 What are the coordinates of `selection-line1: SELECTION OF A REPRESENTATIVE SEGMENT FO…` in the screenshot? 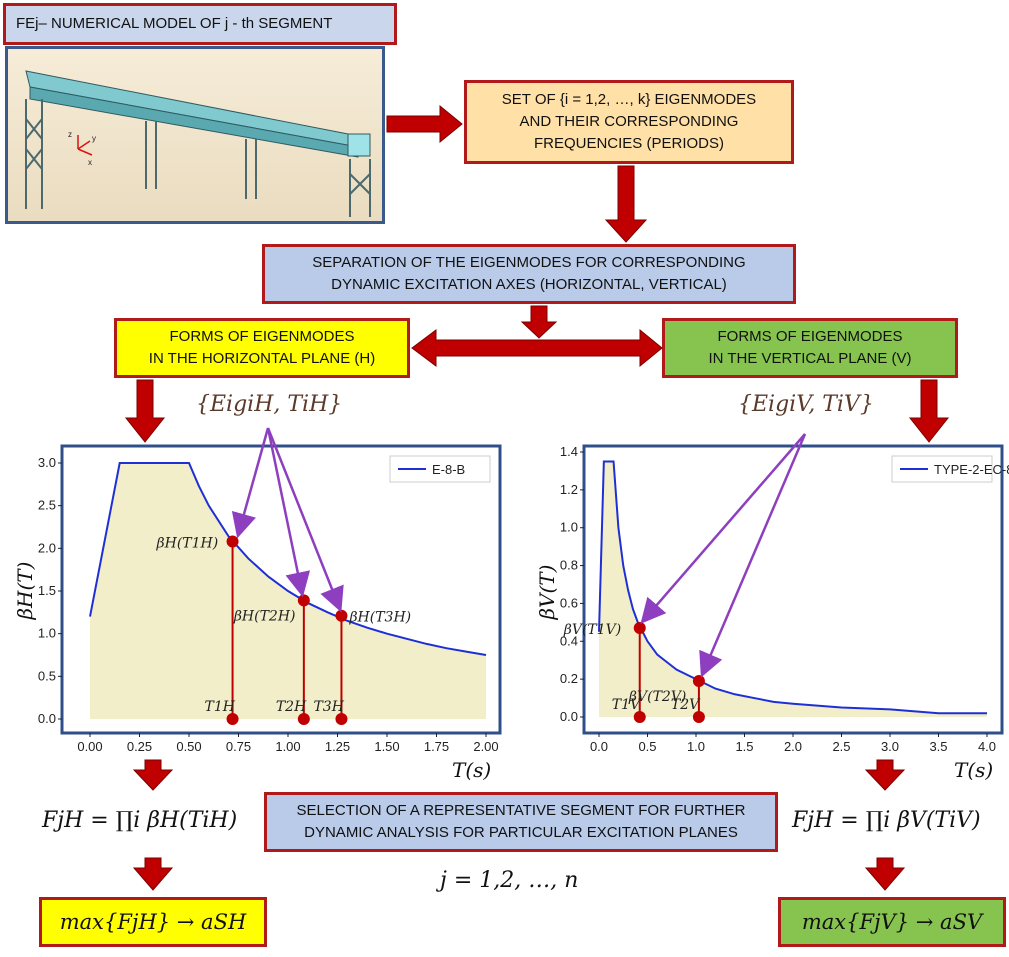 It's located at (521, 811).